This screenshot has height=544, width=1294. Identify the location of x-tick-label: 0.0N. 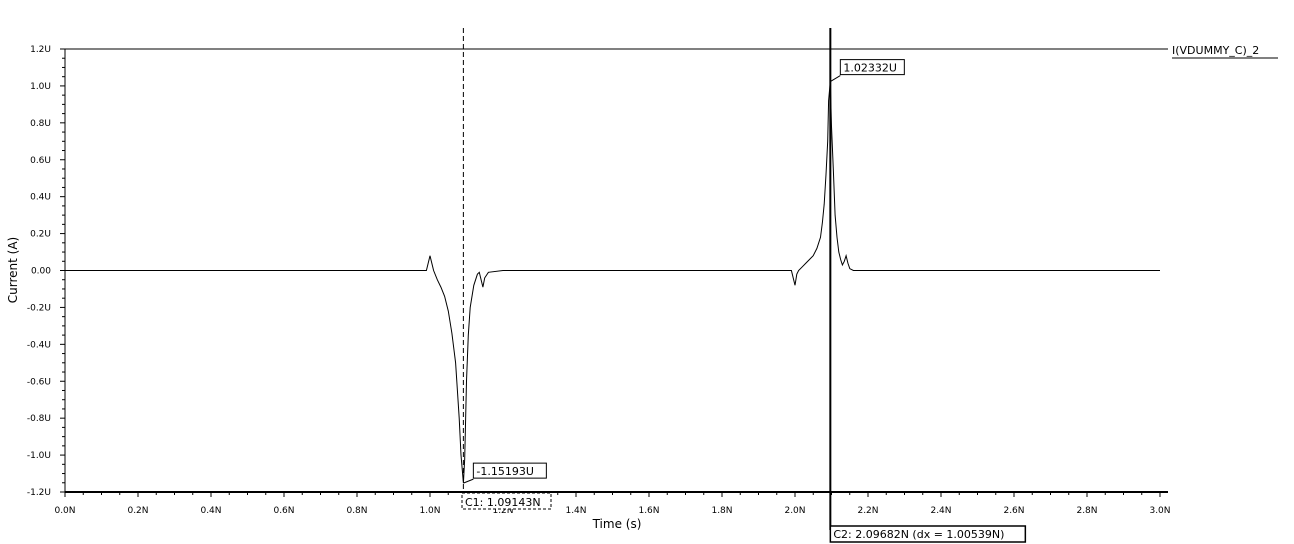
(64, 511).